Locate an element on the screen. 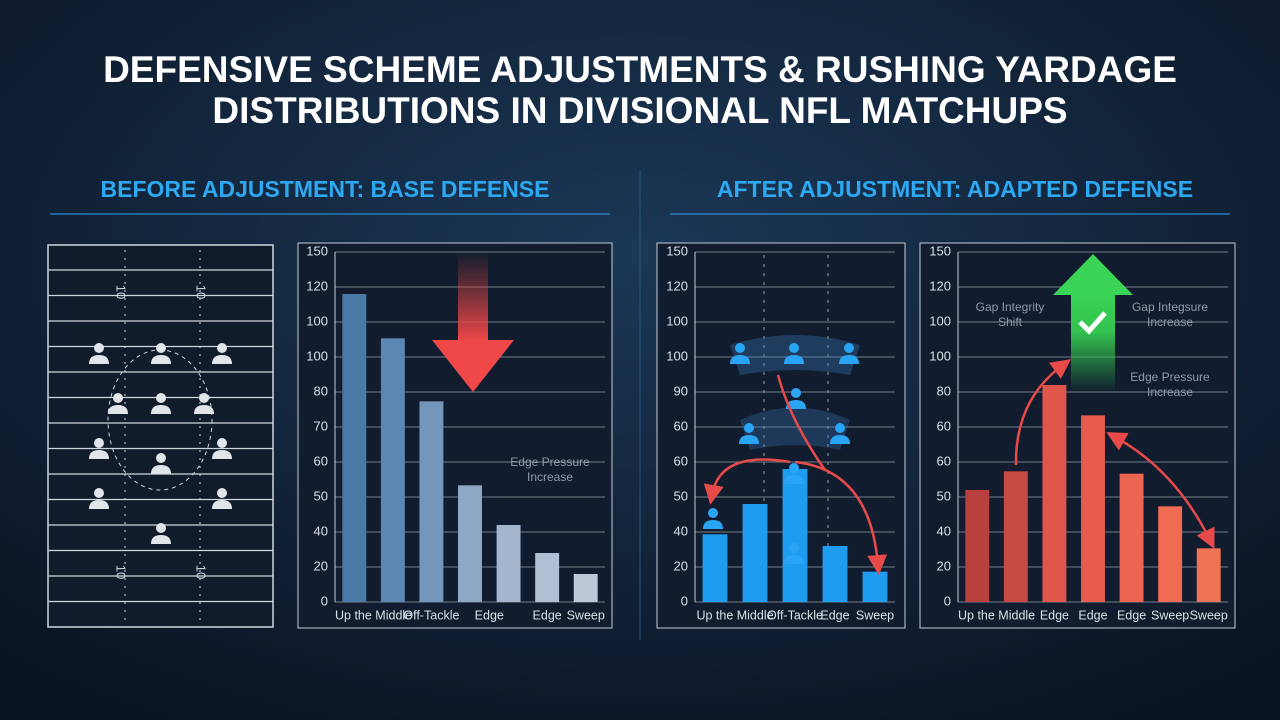  field is located at coordinates (160, 436).